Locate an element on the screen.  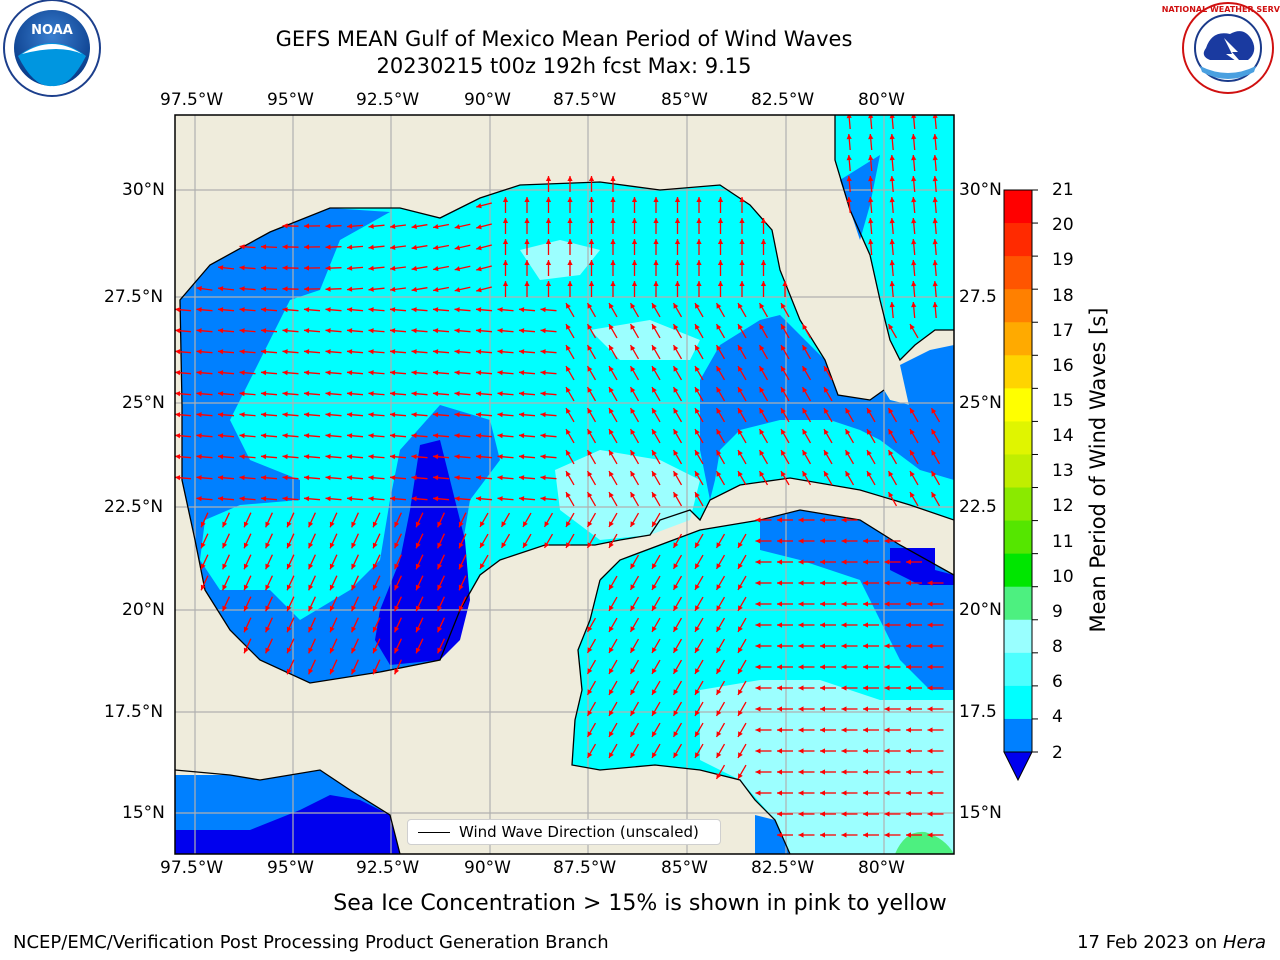
footer-date-text: 17 Feb 2023 on is located at coordinates (1150, 942).